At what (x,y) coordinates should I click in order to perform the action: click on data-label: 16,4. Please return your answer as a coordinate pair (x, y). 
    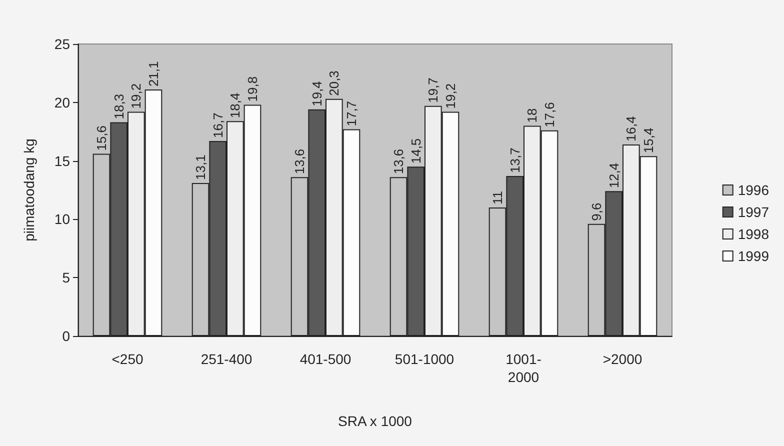
    Looking at the image, I should click on (631, 129).